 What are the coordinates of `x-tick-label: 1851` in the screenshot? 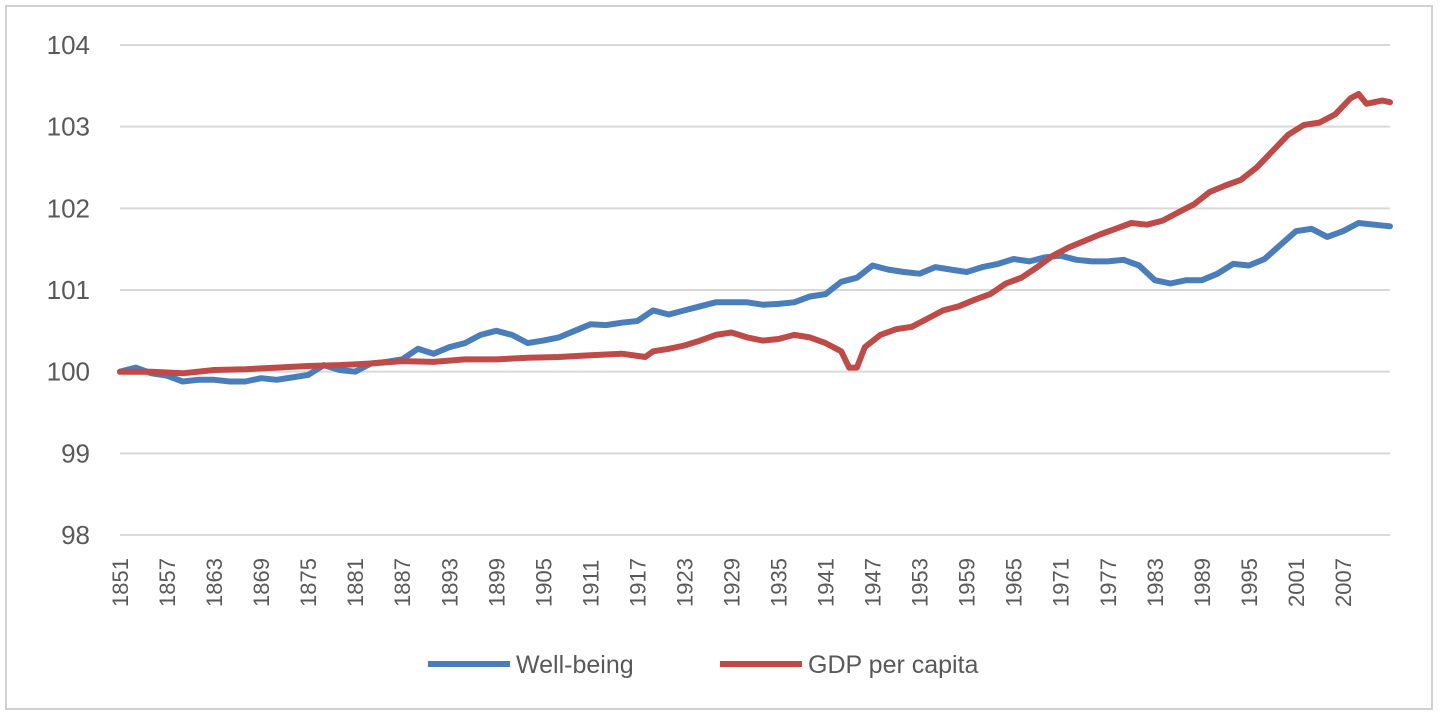 It's located at (120, 582).